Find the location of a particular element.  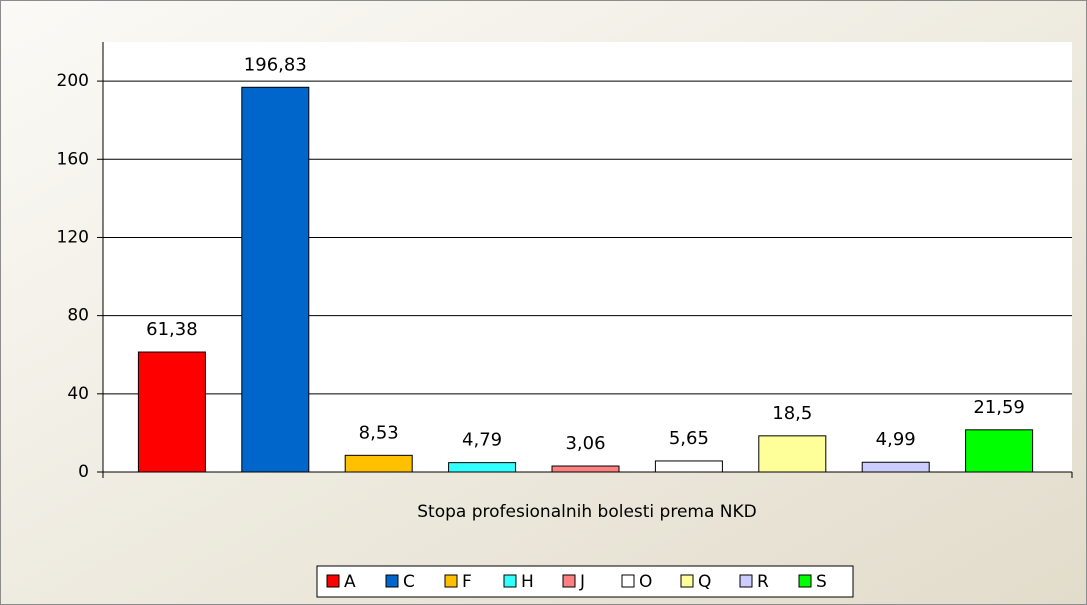

data-label: 8,53 is located at coordinates (379, 432).